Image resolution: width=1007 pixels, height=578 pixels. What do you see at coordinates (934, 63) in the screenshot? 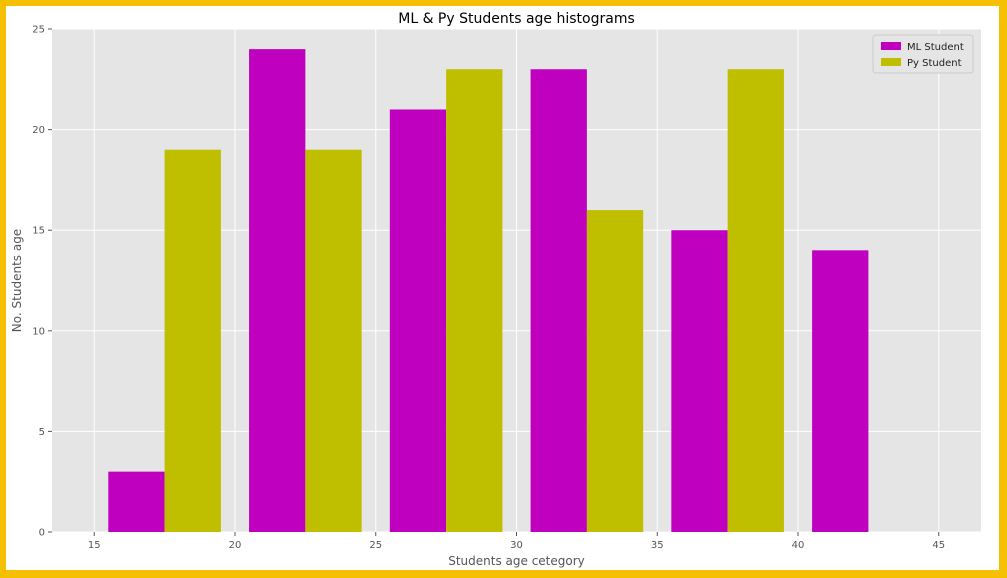
I see `legend-label-py: Py Student` at bounding box center [934, 63].